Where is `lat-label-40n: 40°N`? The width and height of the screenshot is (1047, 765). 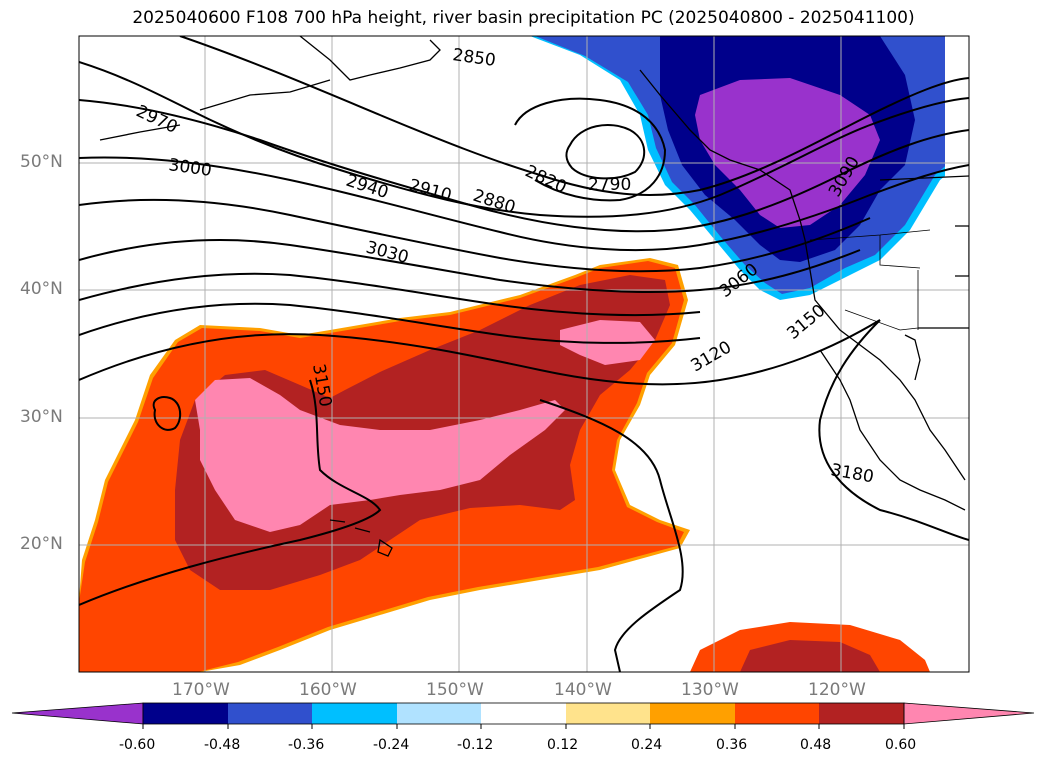 lat-label-40n: 40°N is located at coordinates (41, 289).